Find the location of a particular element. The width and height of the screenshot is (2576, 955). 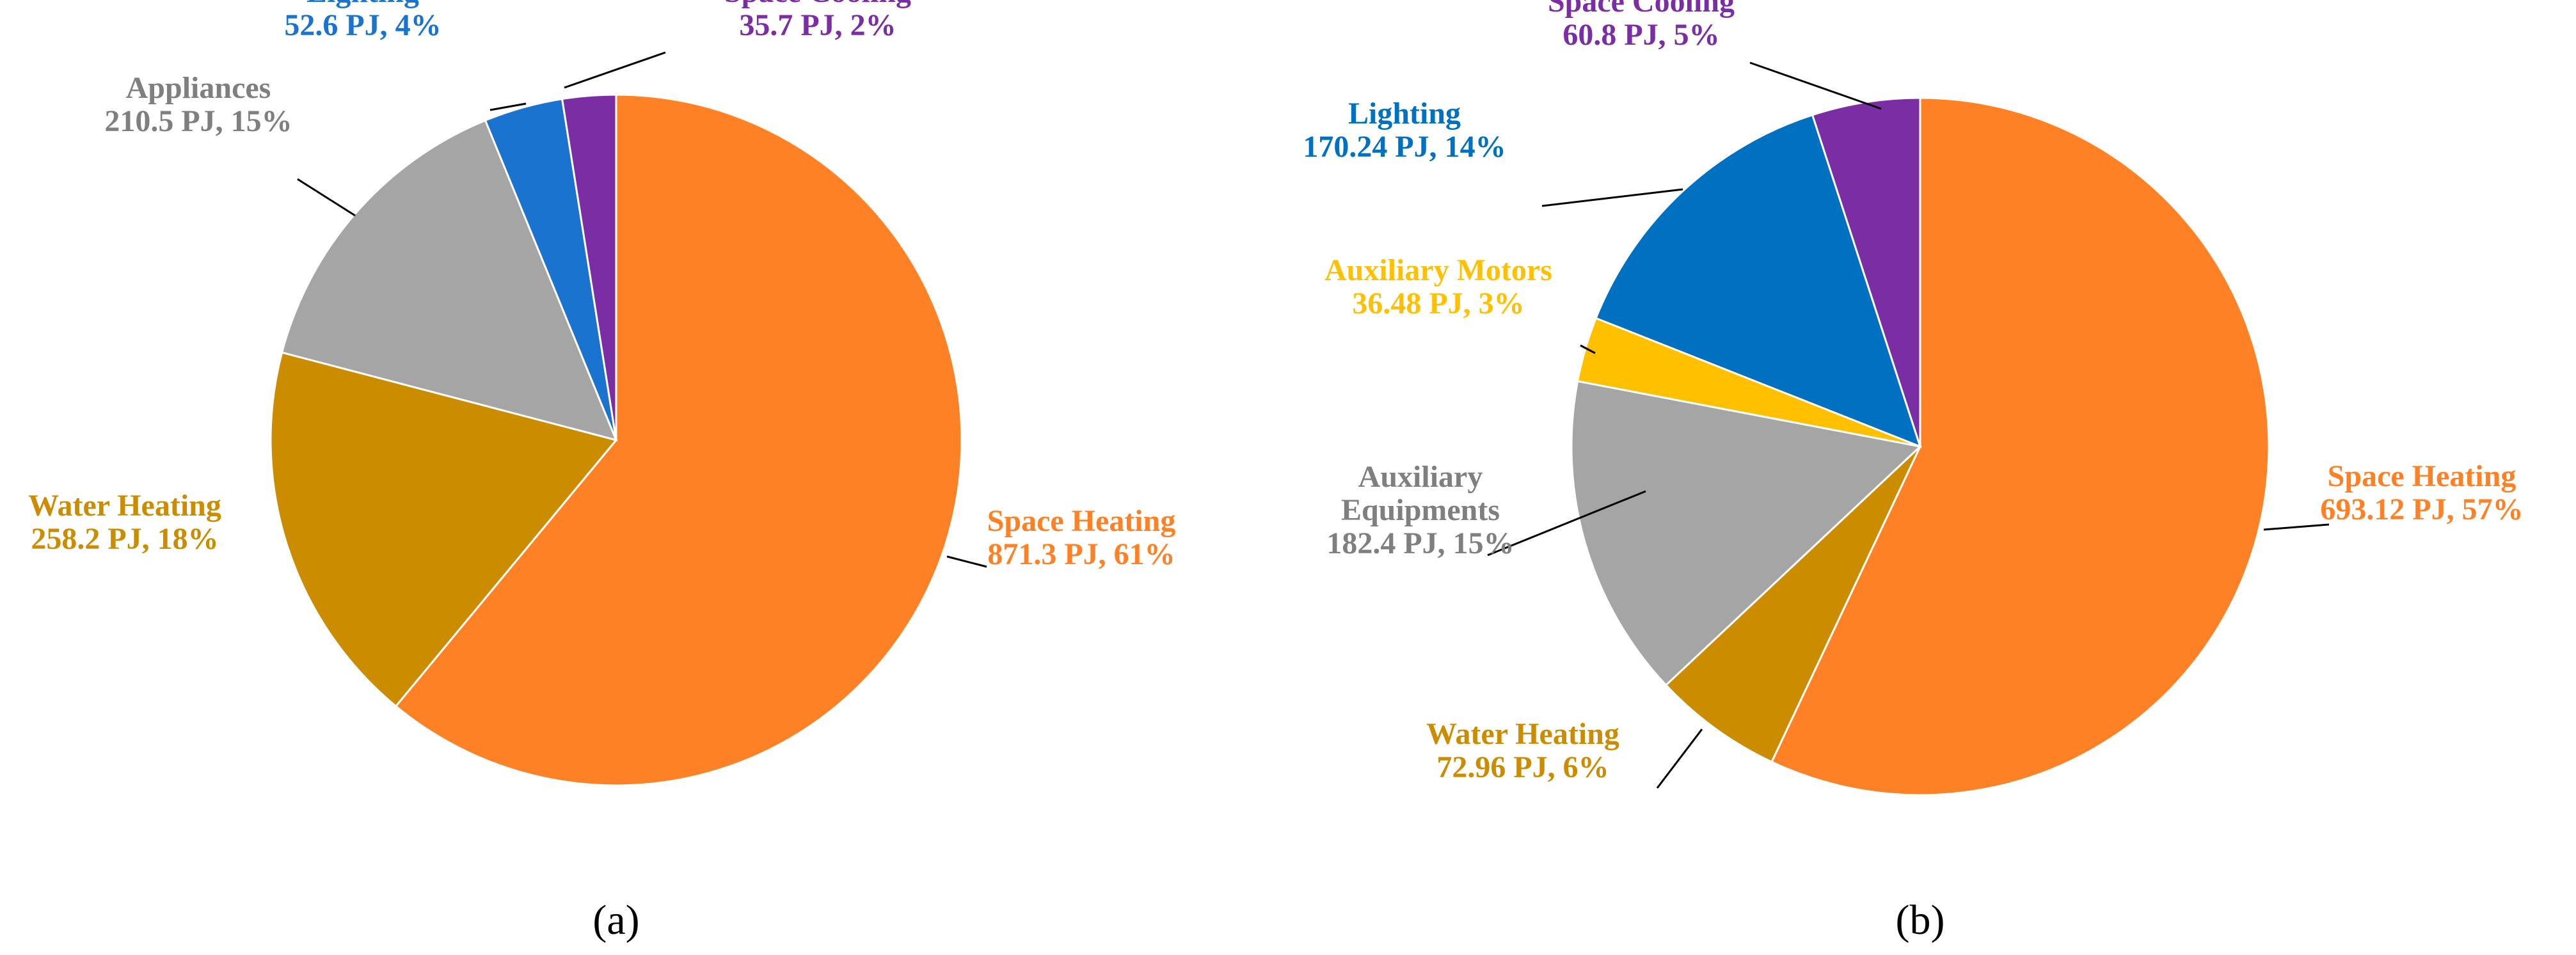

data-label-space-cooling: Space Cooling 60.8 PJ, 5% is located at coordinates (1642, 26).